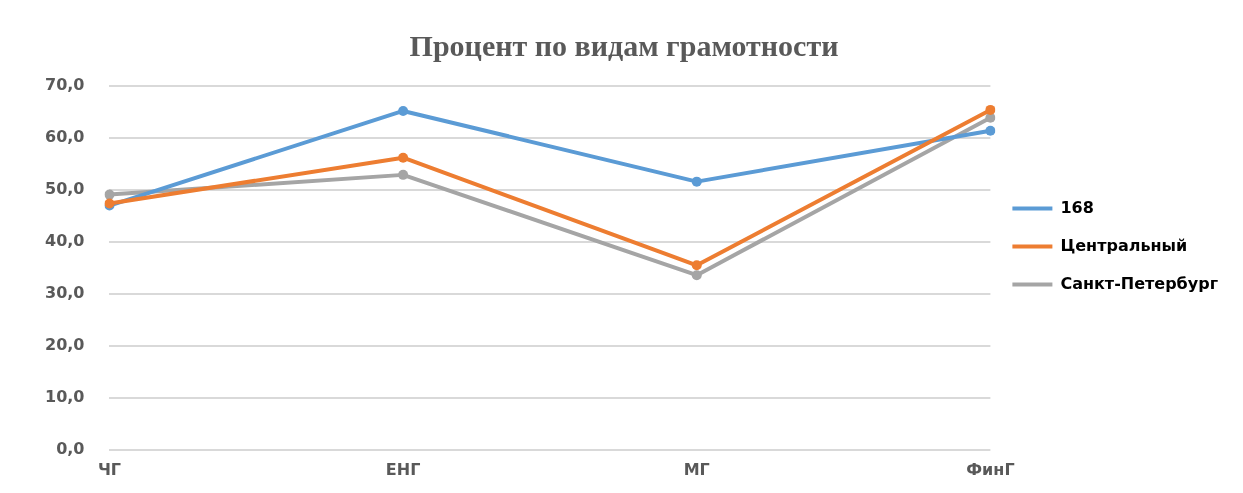 Image resolution: width=1243 pixels, height=493 pixels. I want to click on y-tick-label: 70,0, so click(64, 85).